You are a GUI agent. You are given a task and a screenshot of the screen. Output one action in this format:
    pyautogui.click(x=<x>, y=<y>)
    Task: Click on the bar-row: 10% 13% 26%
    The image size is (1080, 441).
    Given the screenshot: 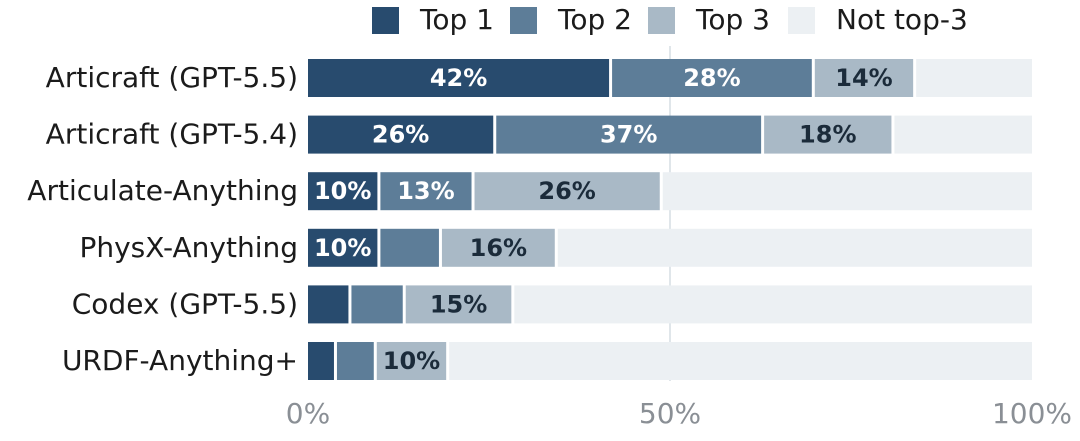 What is the action you would take?
    pyautogui.click(x=670, y=191)
    